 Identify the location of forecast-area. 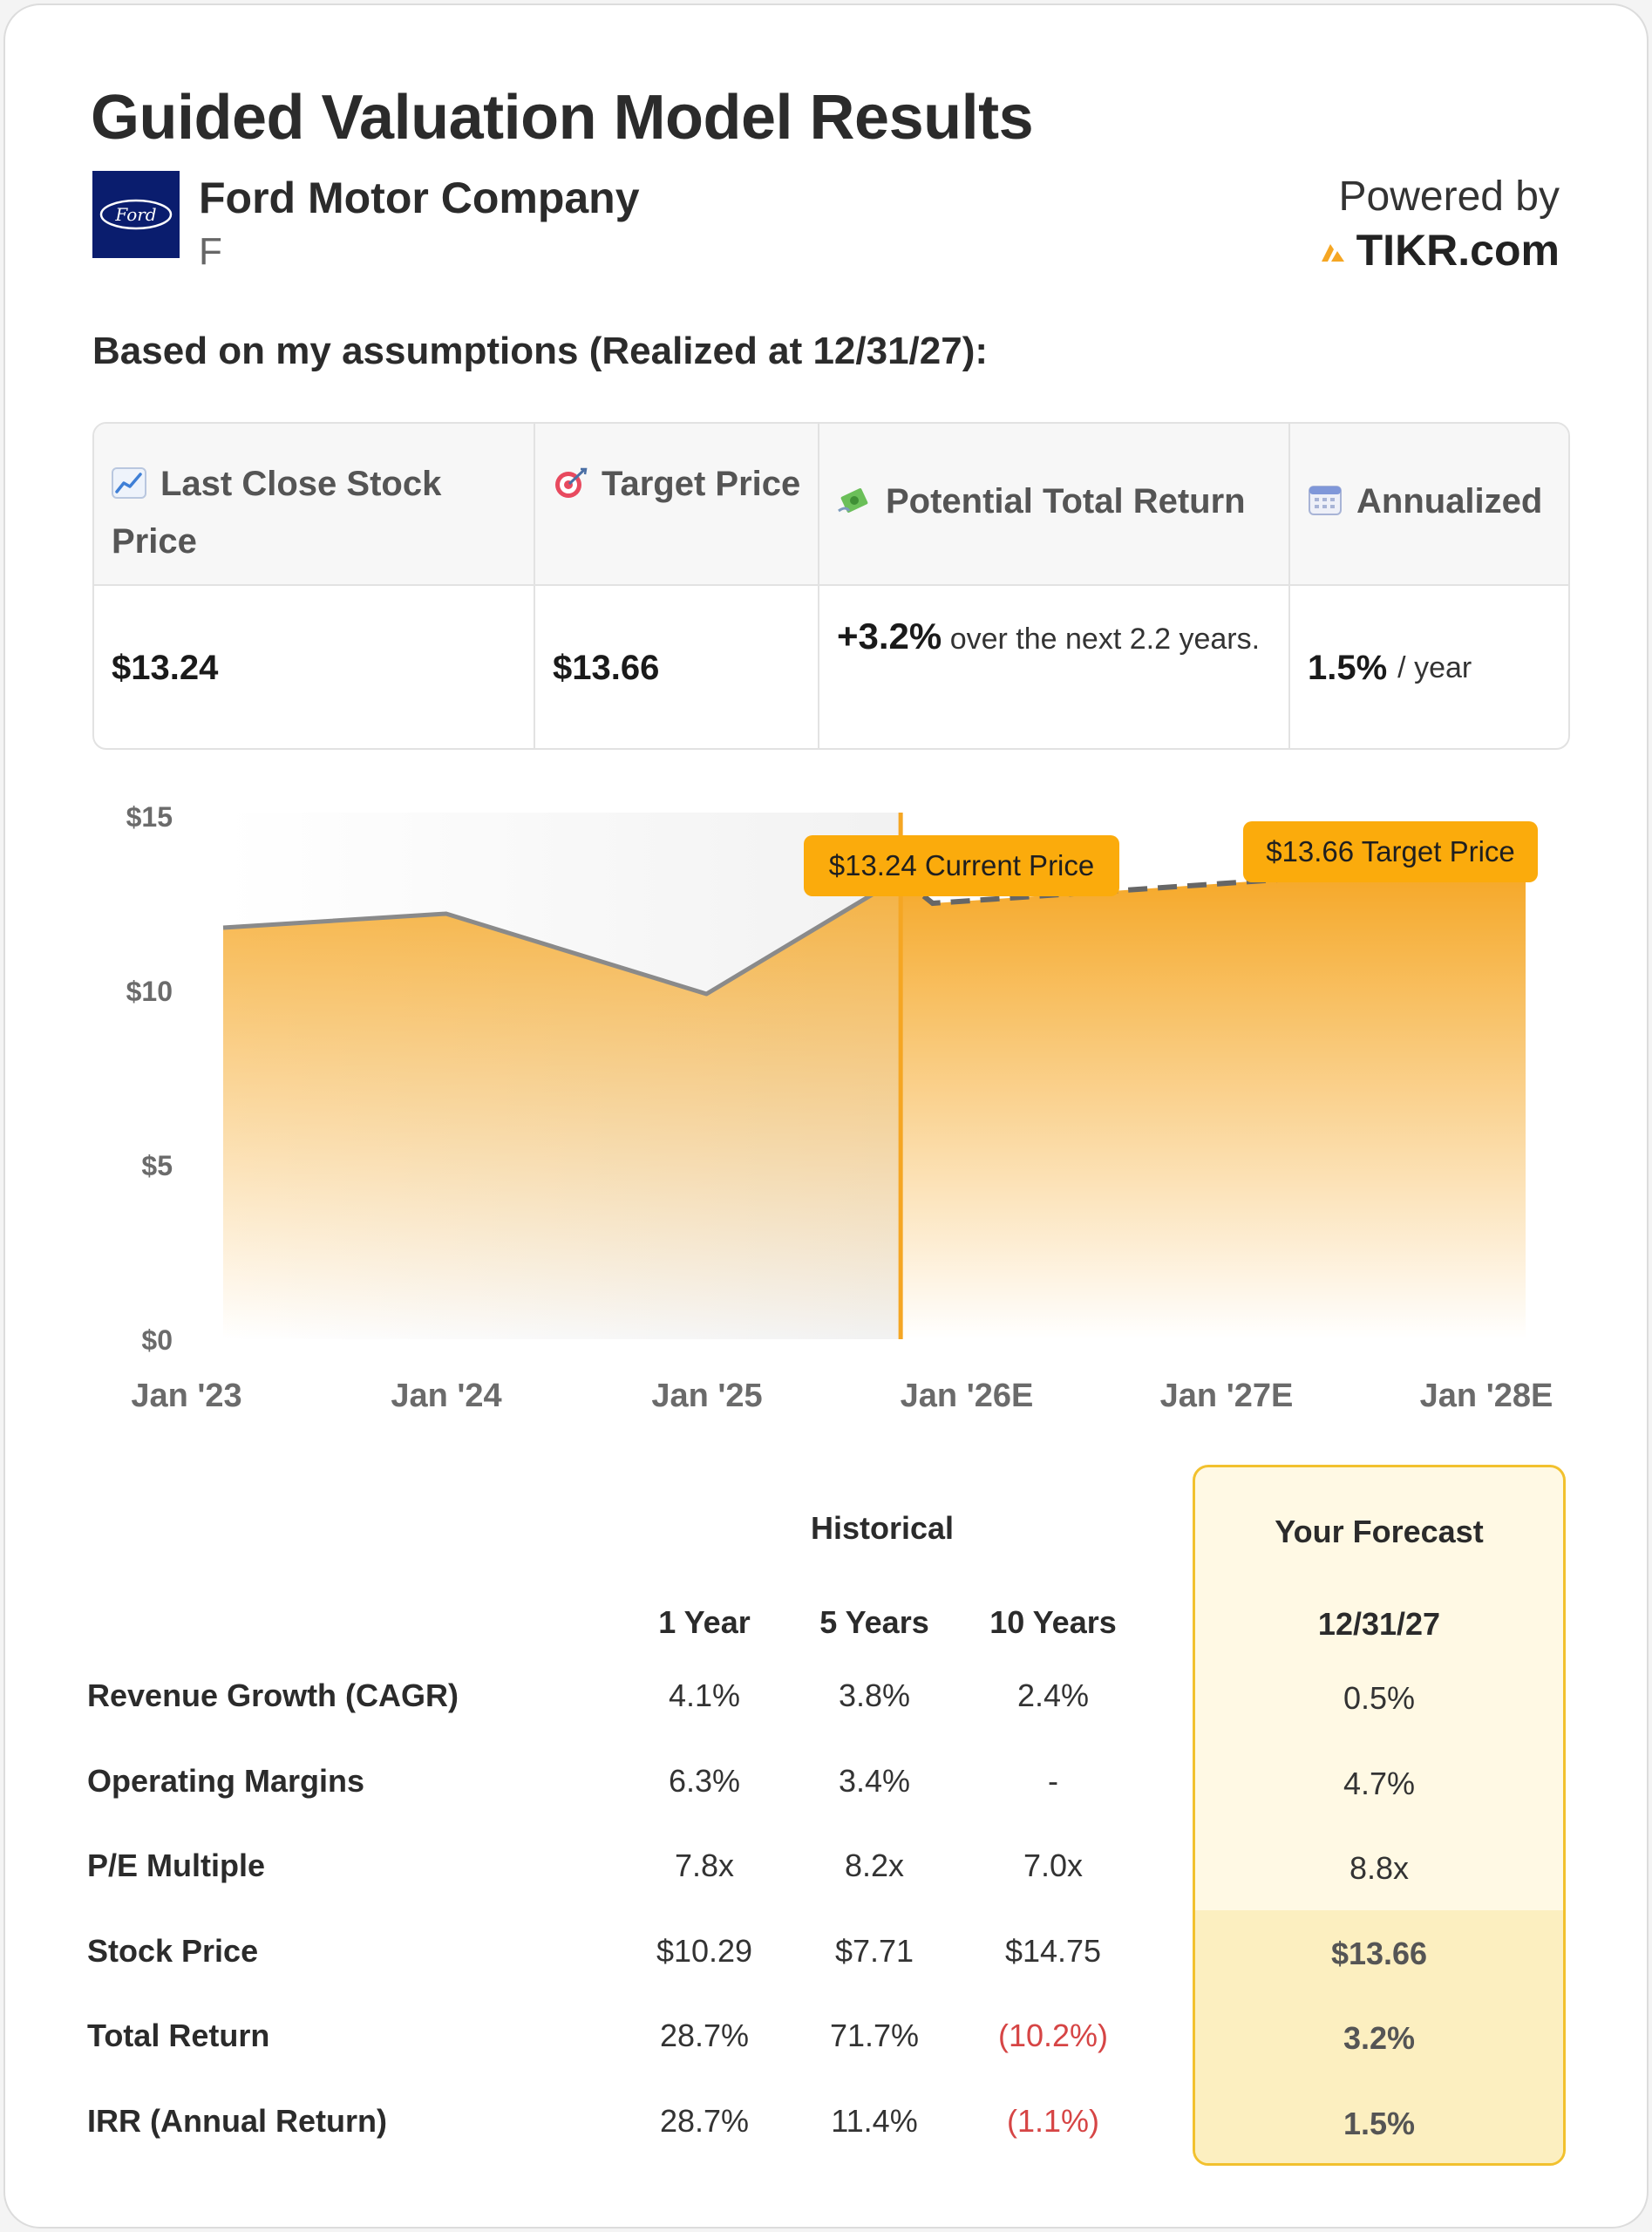
(1213, 1101).